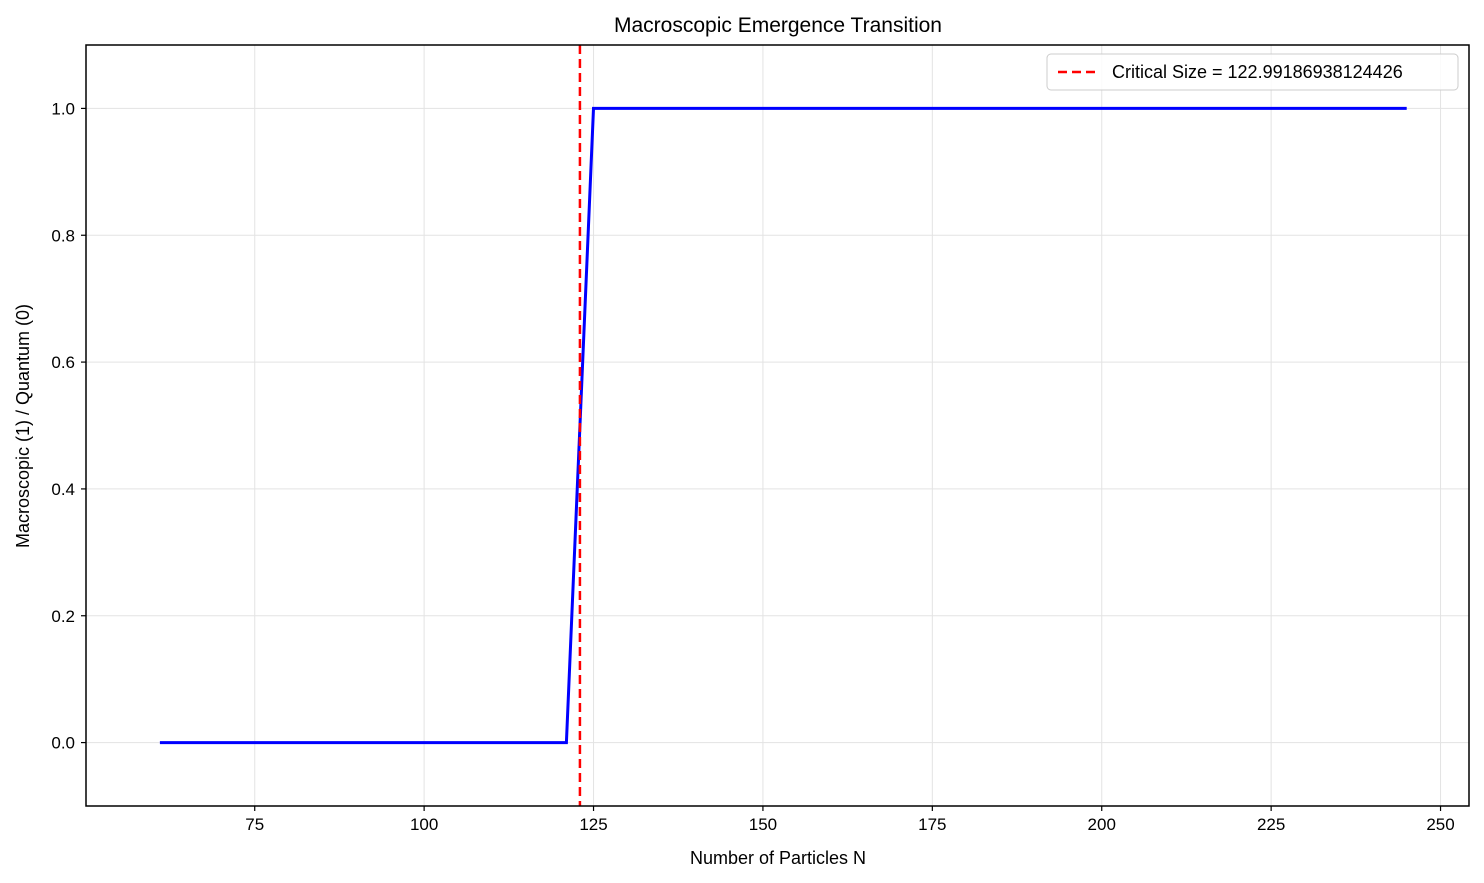 This screenshot has width=1484, height=883. Describe the element at coordinates (424, 824) in the screenshot. I see `x-tick-label: 100` at that location.